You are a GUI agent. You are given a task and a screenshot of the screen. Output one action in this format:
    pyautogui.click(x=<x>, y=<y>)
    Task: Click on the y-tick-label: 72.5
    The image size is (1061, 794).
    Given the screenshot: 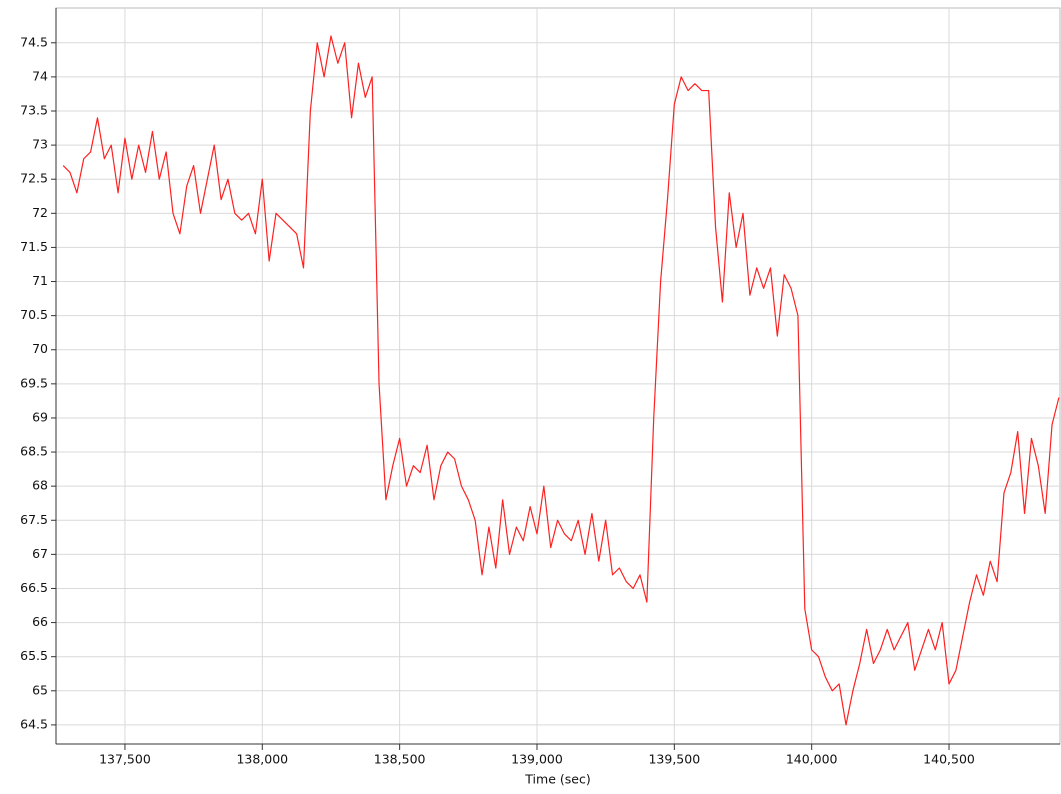 What is the action you would take?
    pyautogui.click(x=34, y=178)
    